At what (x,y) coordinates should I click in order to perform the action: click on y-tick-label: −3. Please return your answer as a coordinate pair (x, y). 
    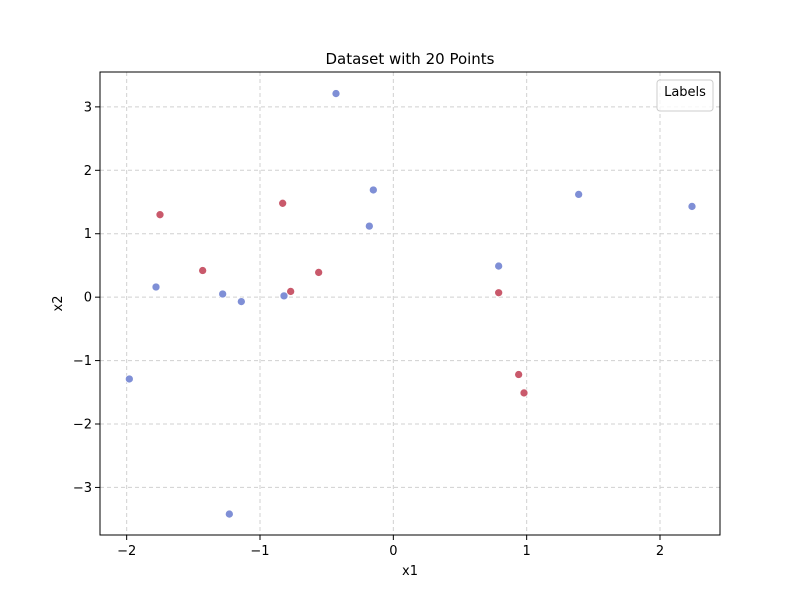
    Looking at the image, I should click on (82, 488).